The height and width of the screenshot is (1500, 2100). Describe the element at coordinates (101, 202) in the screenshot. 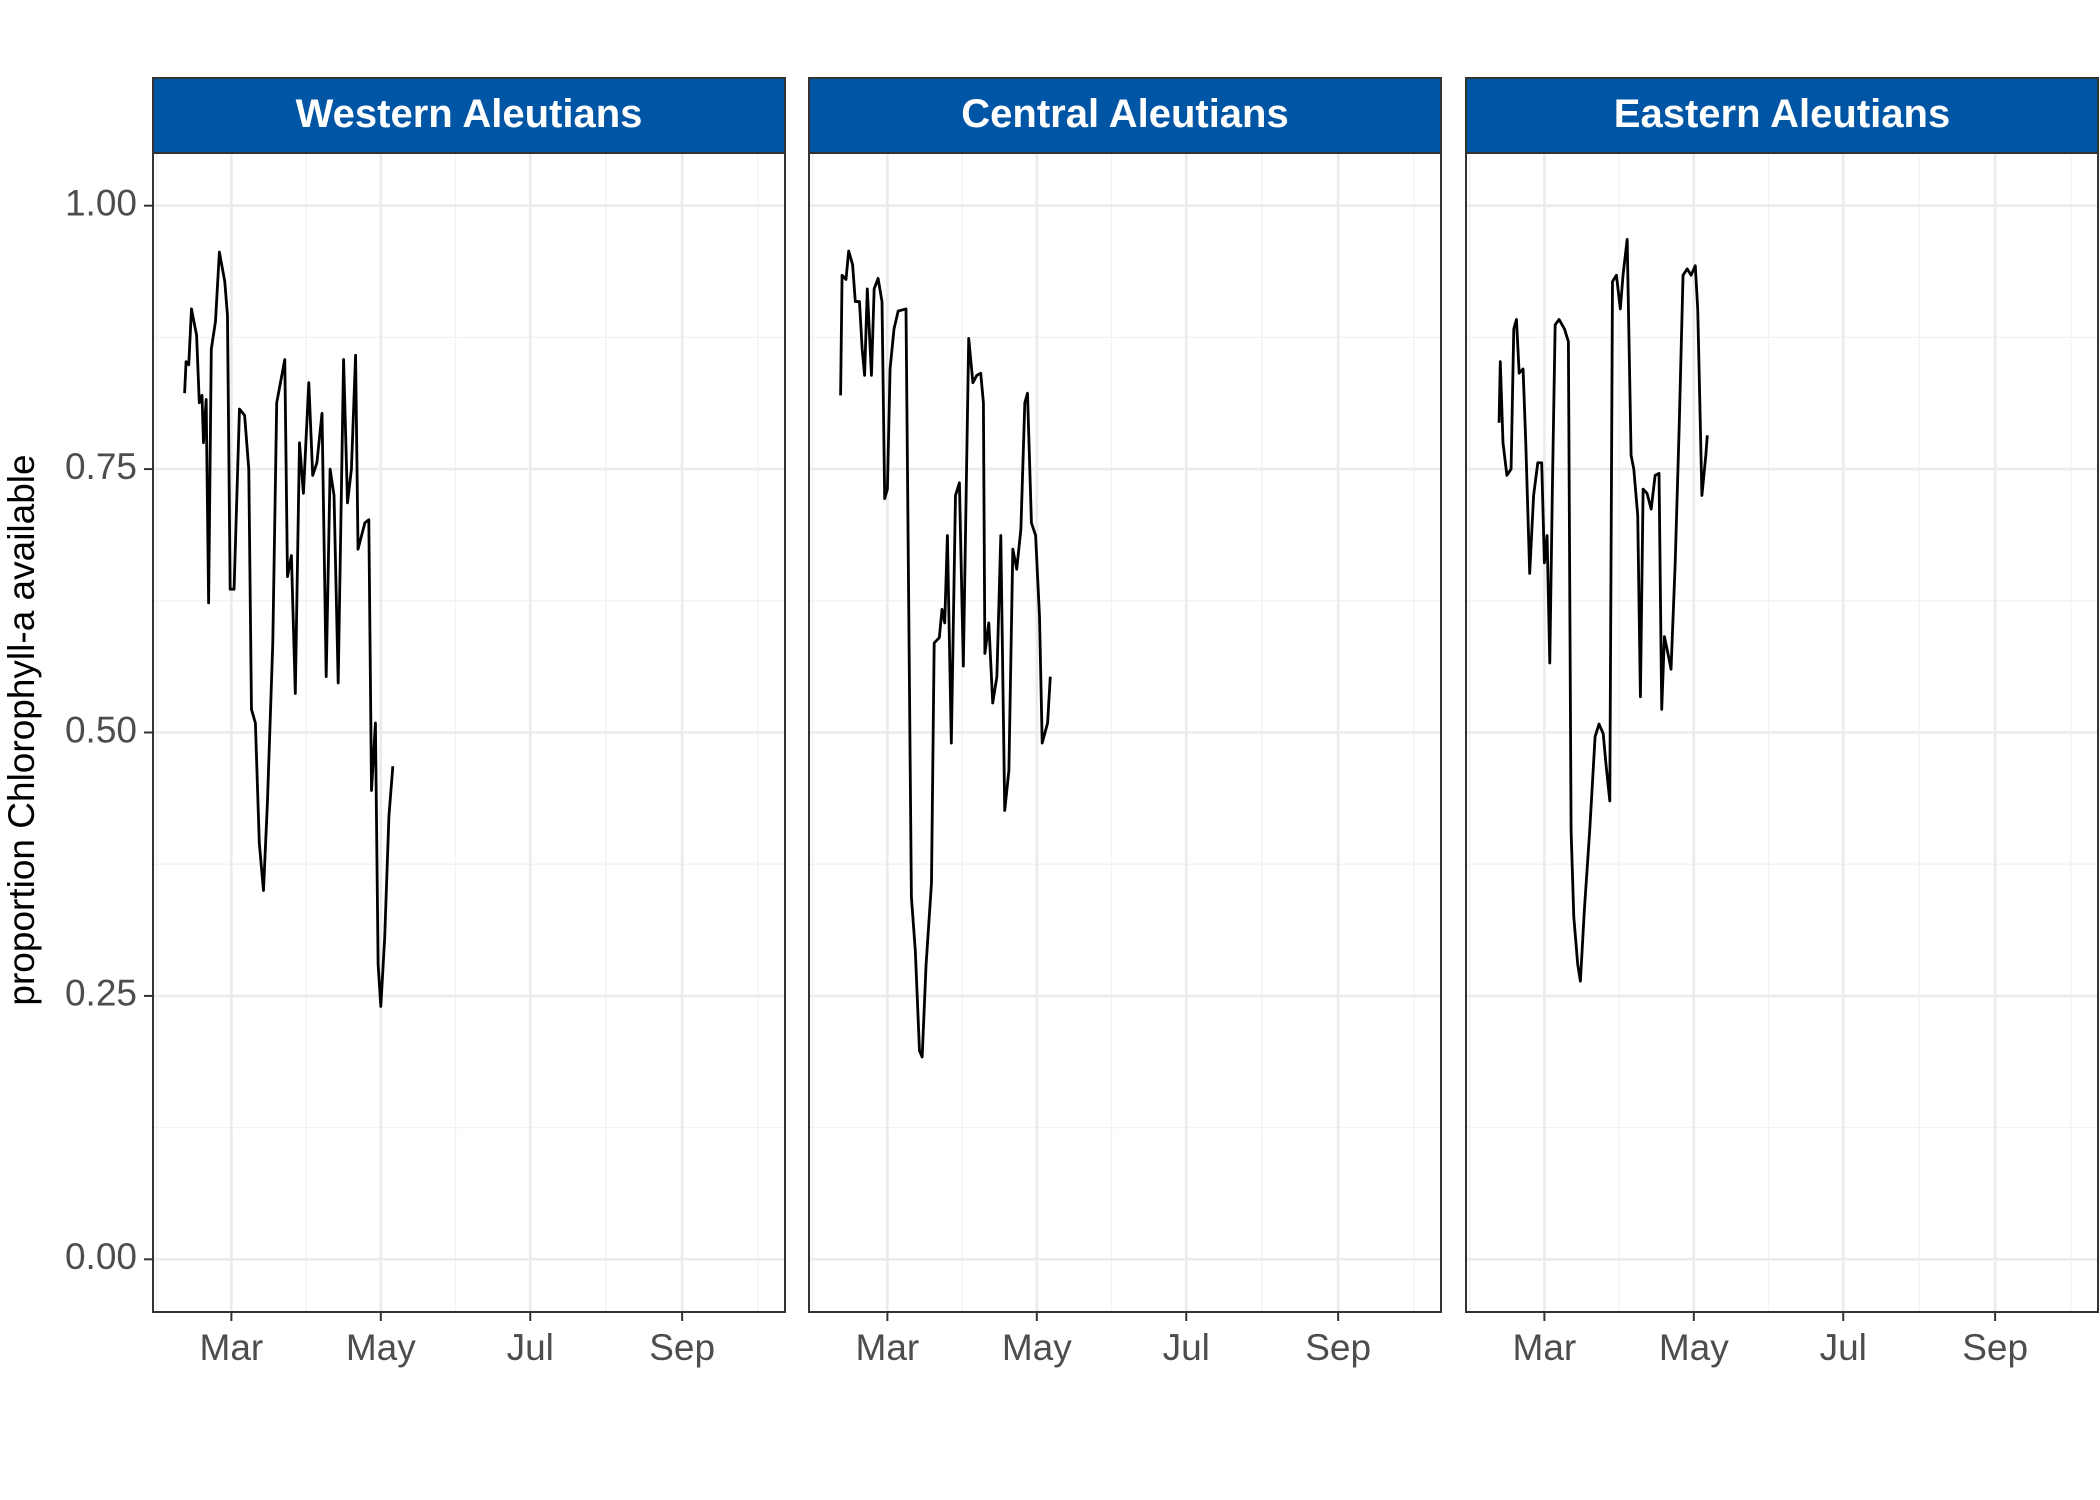

I see `y-tick-label: 1.00` at that location.